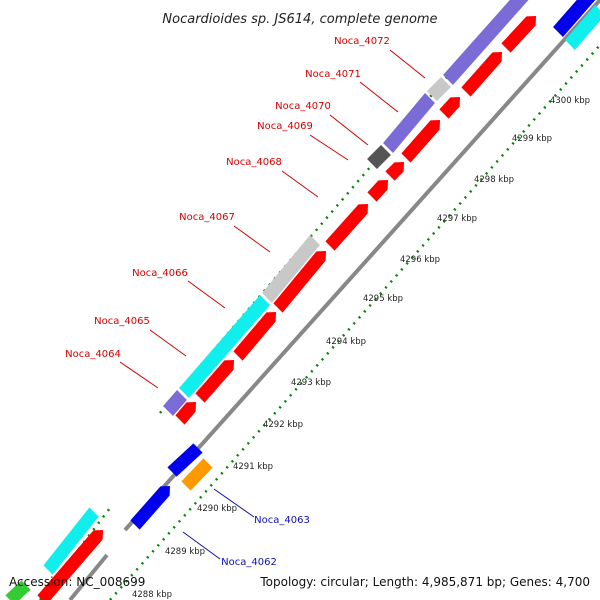 This screenshot has width=600, height=600. Describe the element at coordinates (207, 217) in the screenshot. I see `gene-label-noca-4067: Noca_4067` at that location.